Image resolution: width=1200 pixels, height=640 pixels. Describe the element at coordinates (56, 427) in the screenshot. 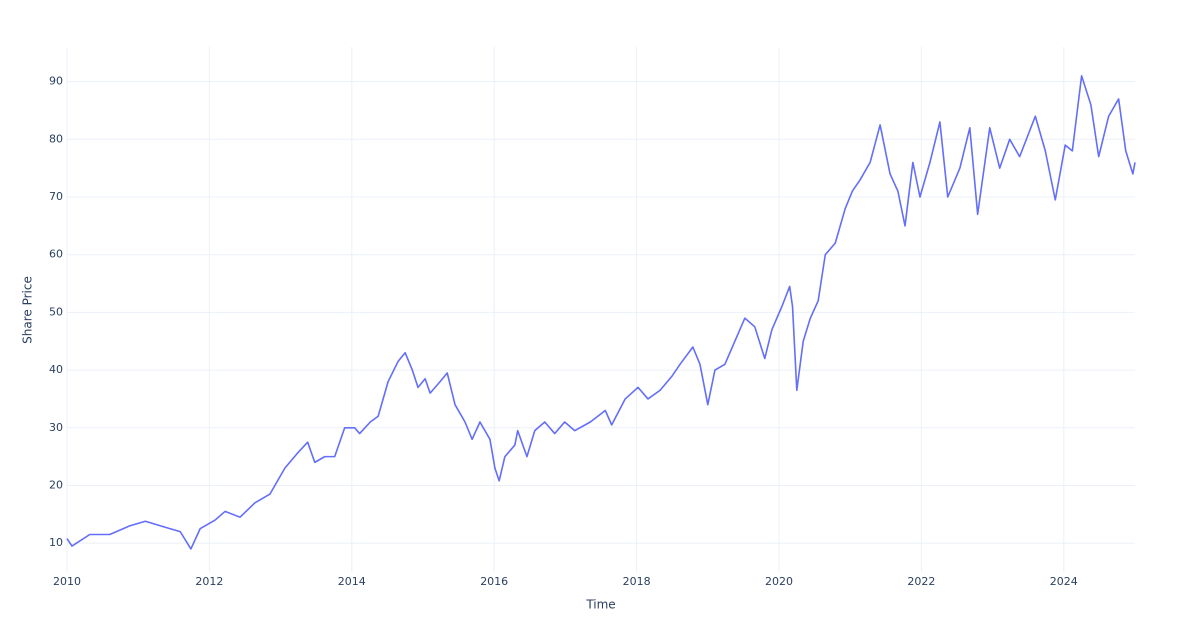

I see `y-tick-label: 30` at that location.